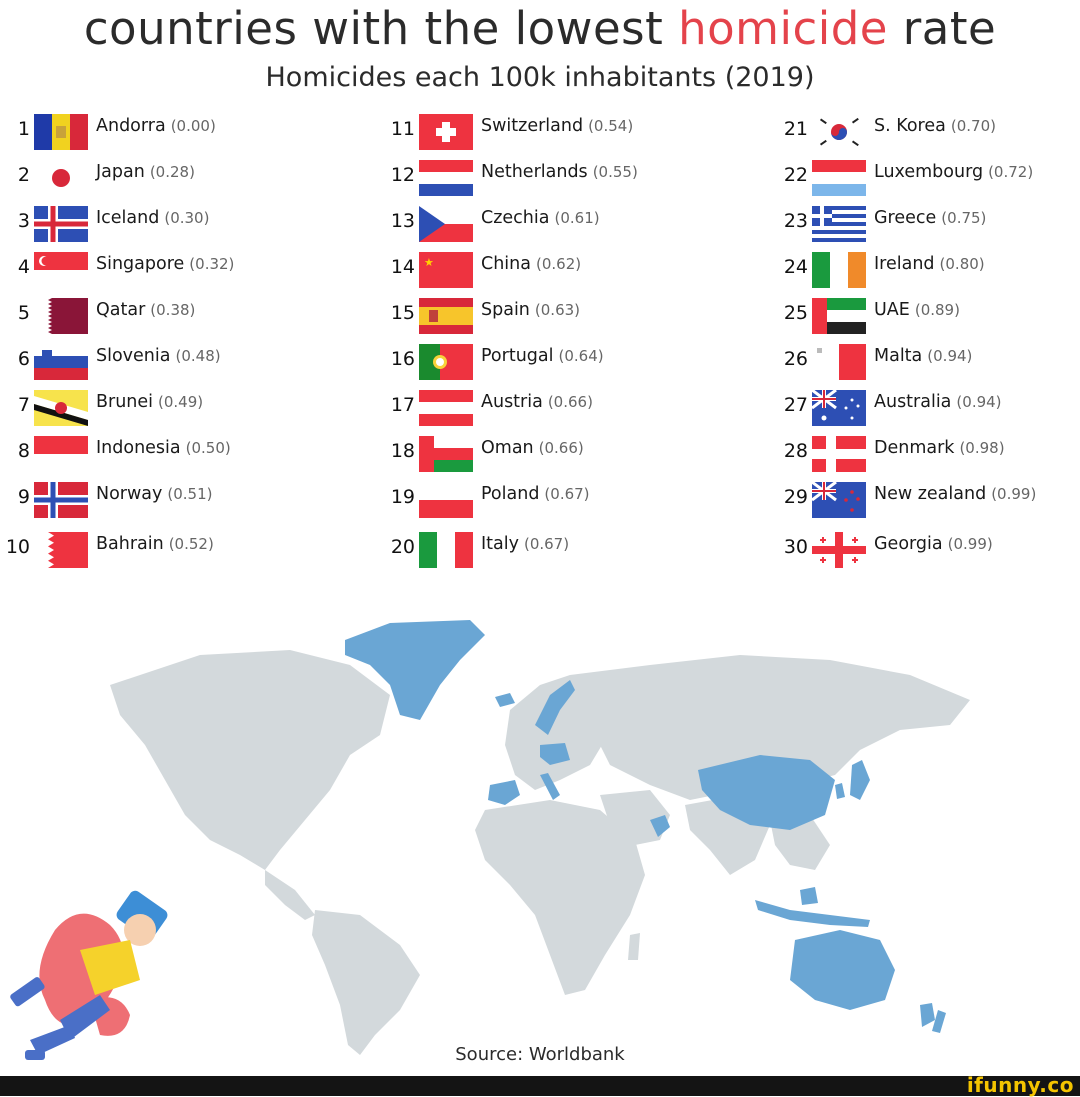 This screenshot has height=1097, width=1080. Describe the element at coordinates (839, 316) in the screenshot. I see `uae-flag-icon` at that location.